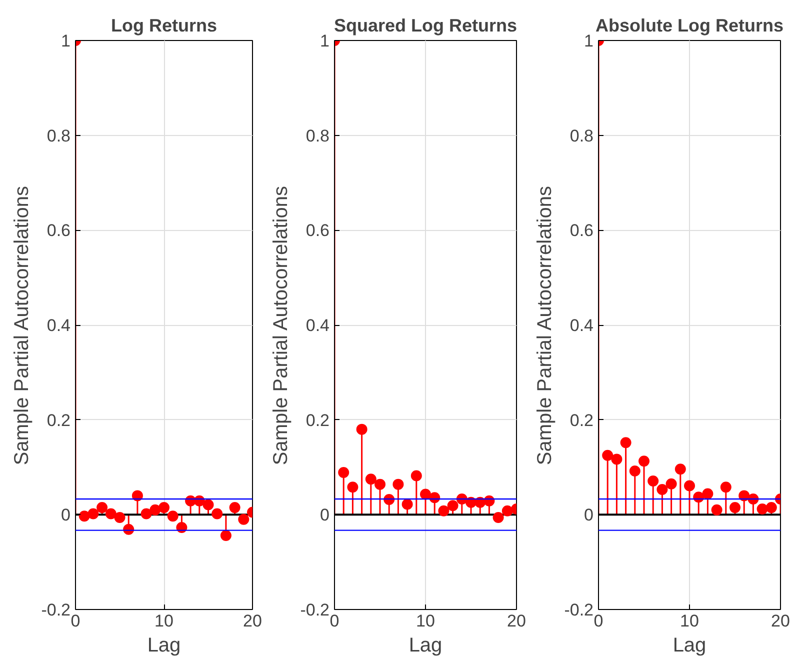 The image size is (793, 659). I want to click on chart-title: Squared Log Returns, so click(426, 26).